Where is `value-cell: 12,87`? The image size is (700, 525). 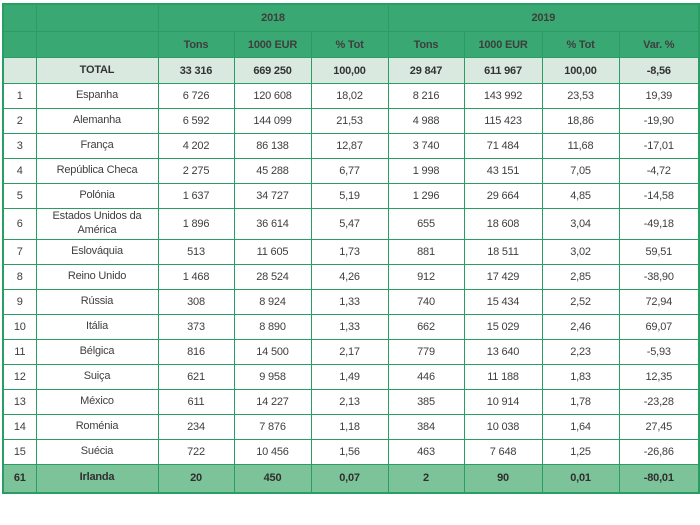 value-cell: 12,87 is located at coordinates (349, 146).